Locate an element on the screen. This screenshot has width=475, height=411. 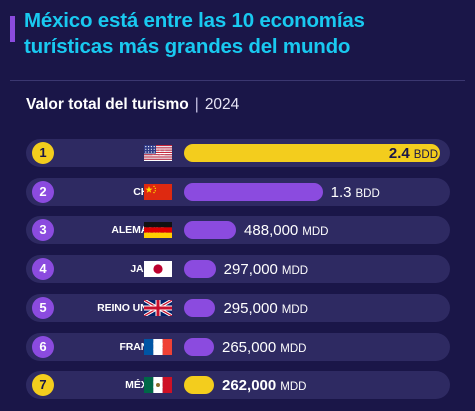
uk-flag-icon is located at coordinates (158, 307).